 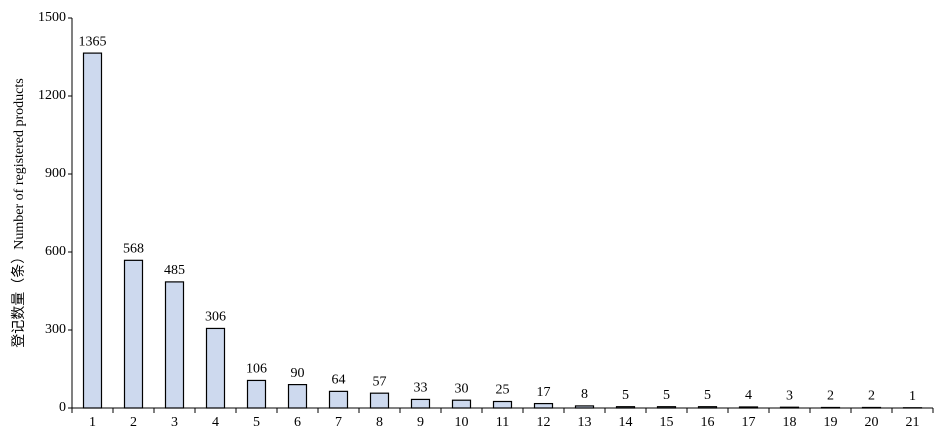 I want to click on x-tick-label: 12, so click(x=544, y=422).